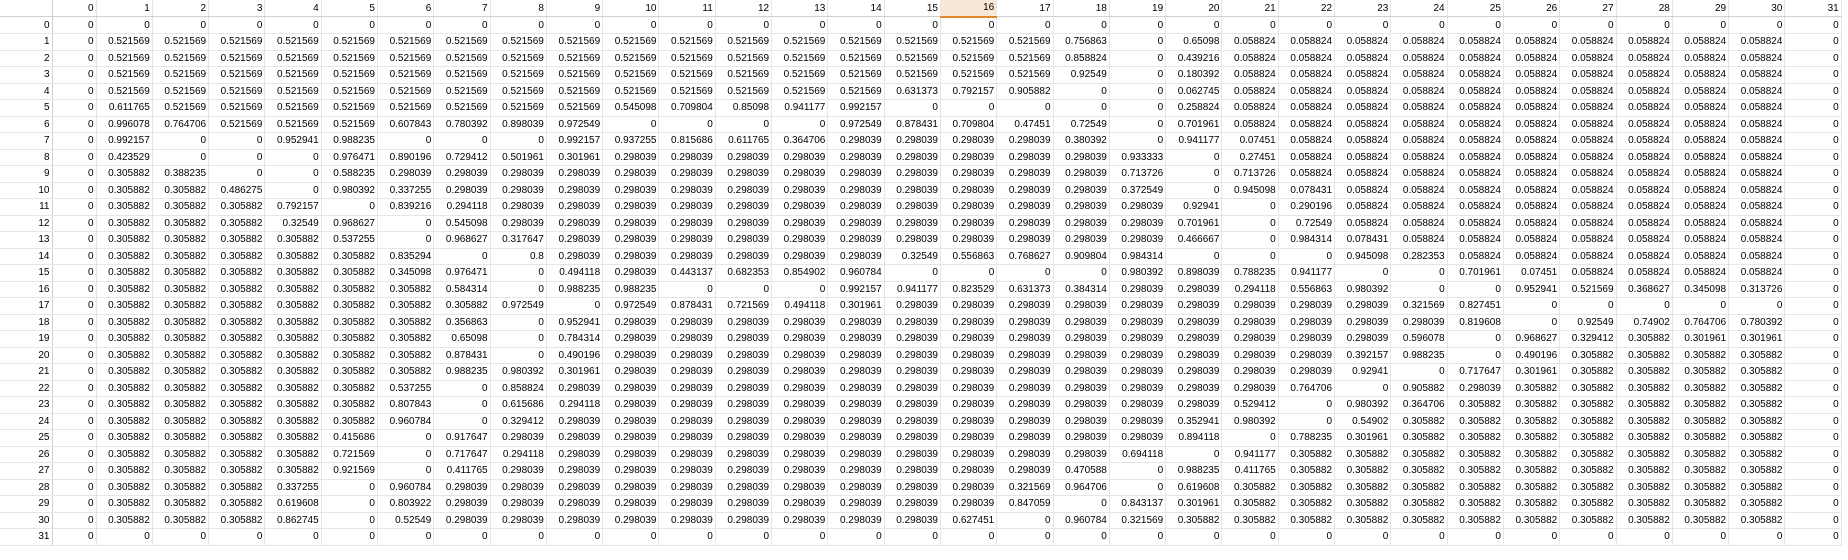 Image resolution: width=1848 pixels, height=560 pixels. What do you see at coordinates (687, 8) in the screenshot?
I see `column-header-11: 11` at bounding box center [687, 8].